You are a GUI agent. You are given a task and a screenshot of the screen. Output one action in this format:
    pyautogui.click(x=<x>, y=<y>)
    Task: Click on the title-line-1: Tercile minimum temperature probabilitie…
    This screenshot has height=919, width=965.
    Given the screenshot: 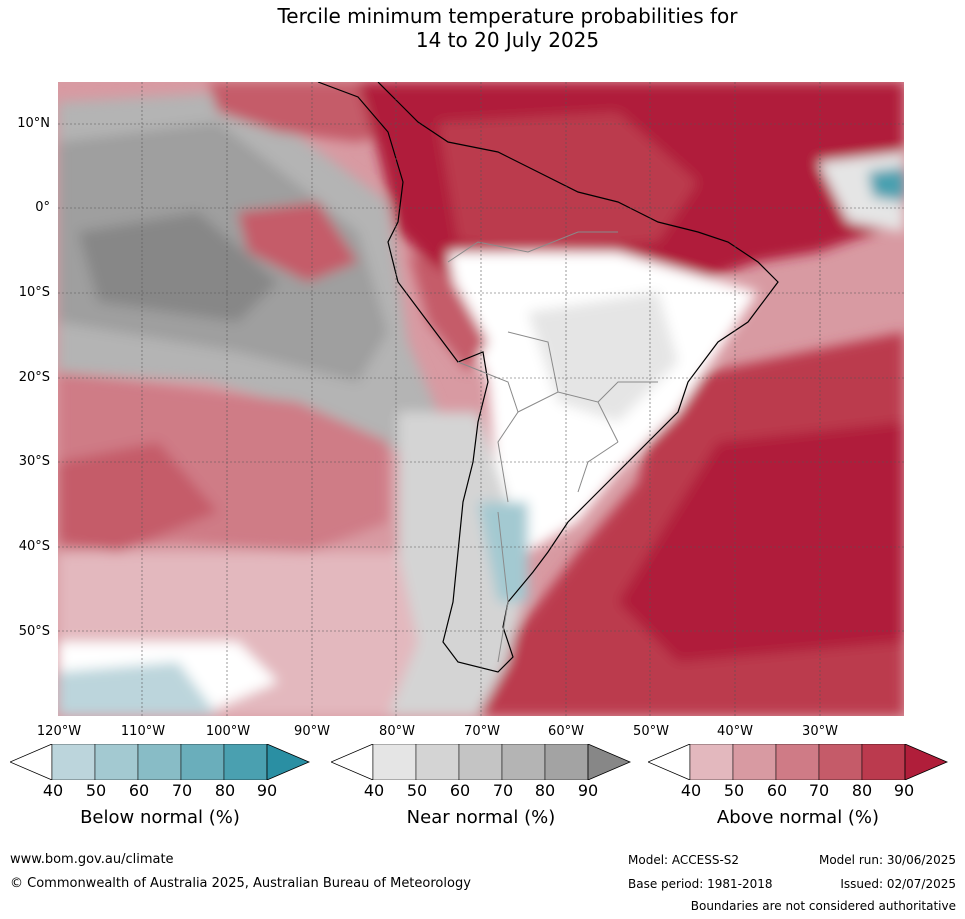 What is the action you would take?
    pyautogui.click(x=507, y=16)
    